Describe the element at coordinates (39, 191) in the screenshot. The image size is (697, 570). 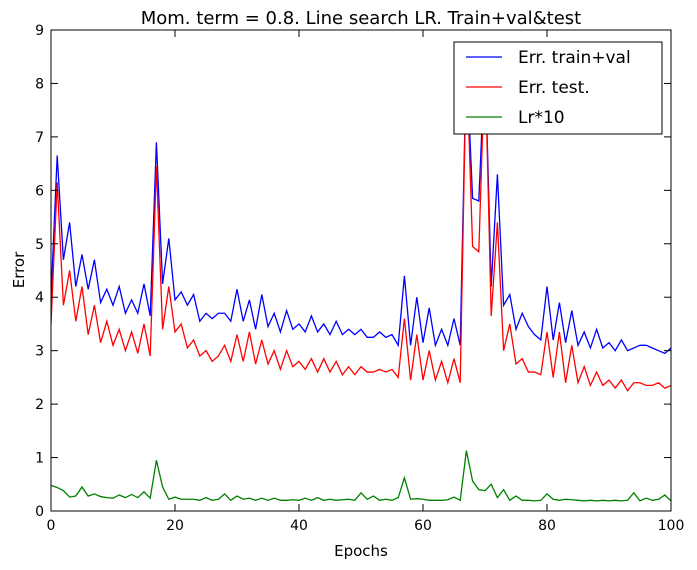
I see `y-tick-label: 6` at that location.